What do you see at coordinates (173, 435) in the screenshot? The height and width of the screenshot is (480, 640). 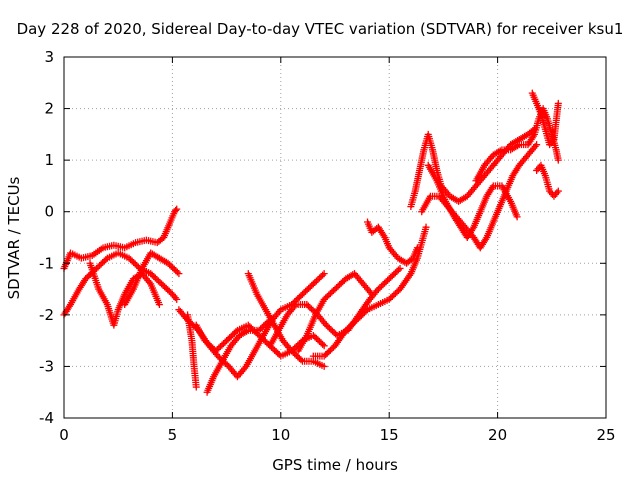 I see `x-tick-label: 5` at bounding box center [173, 435].